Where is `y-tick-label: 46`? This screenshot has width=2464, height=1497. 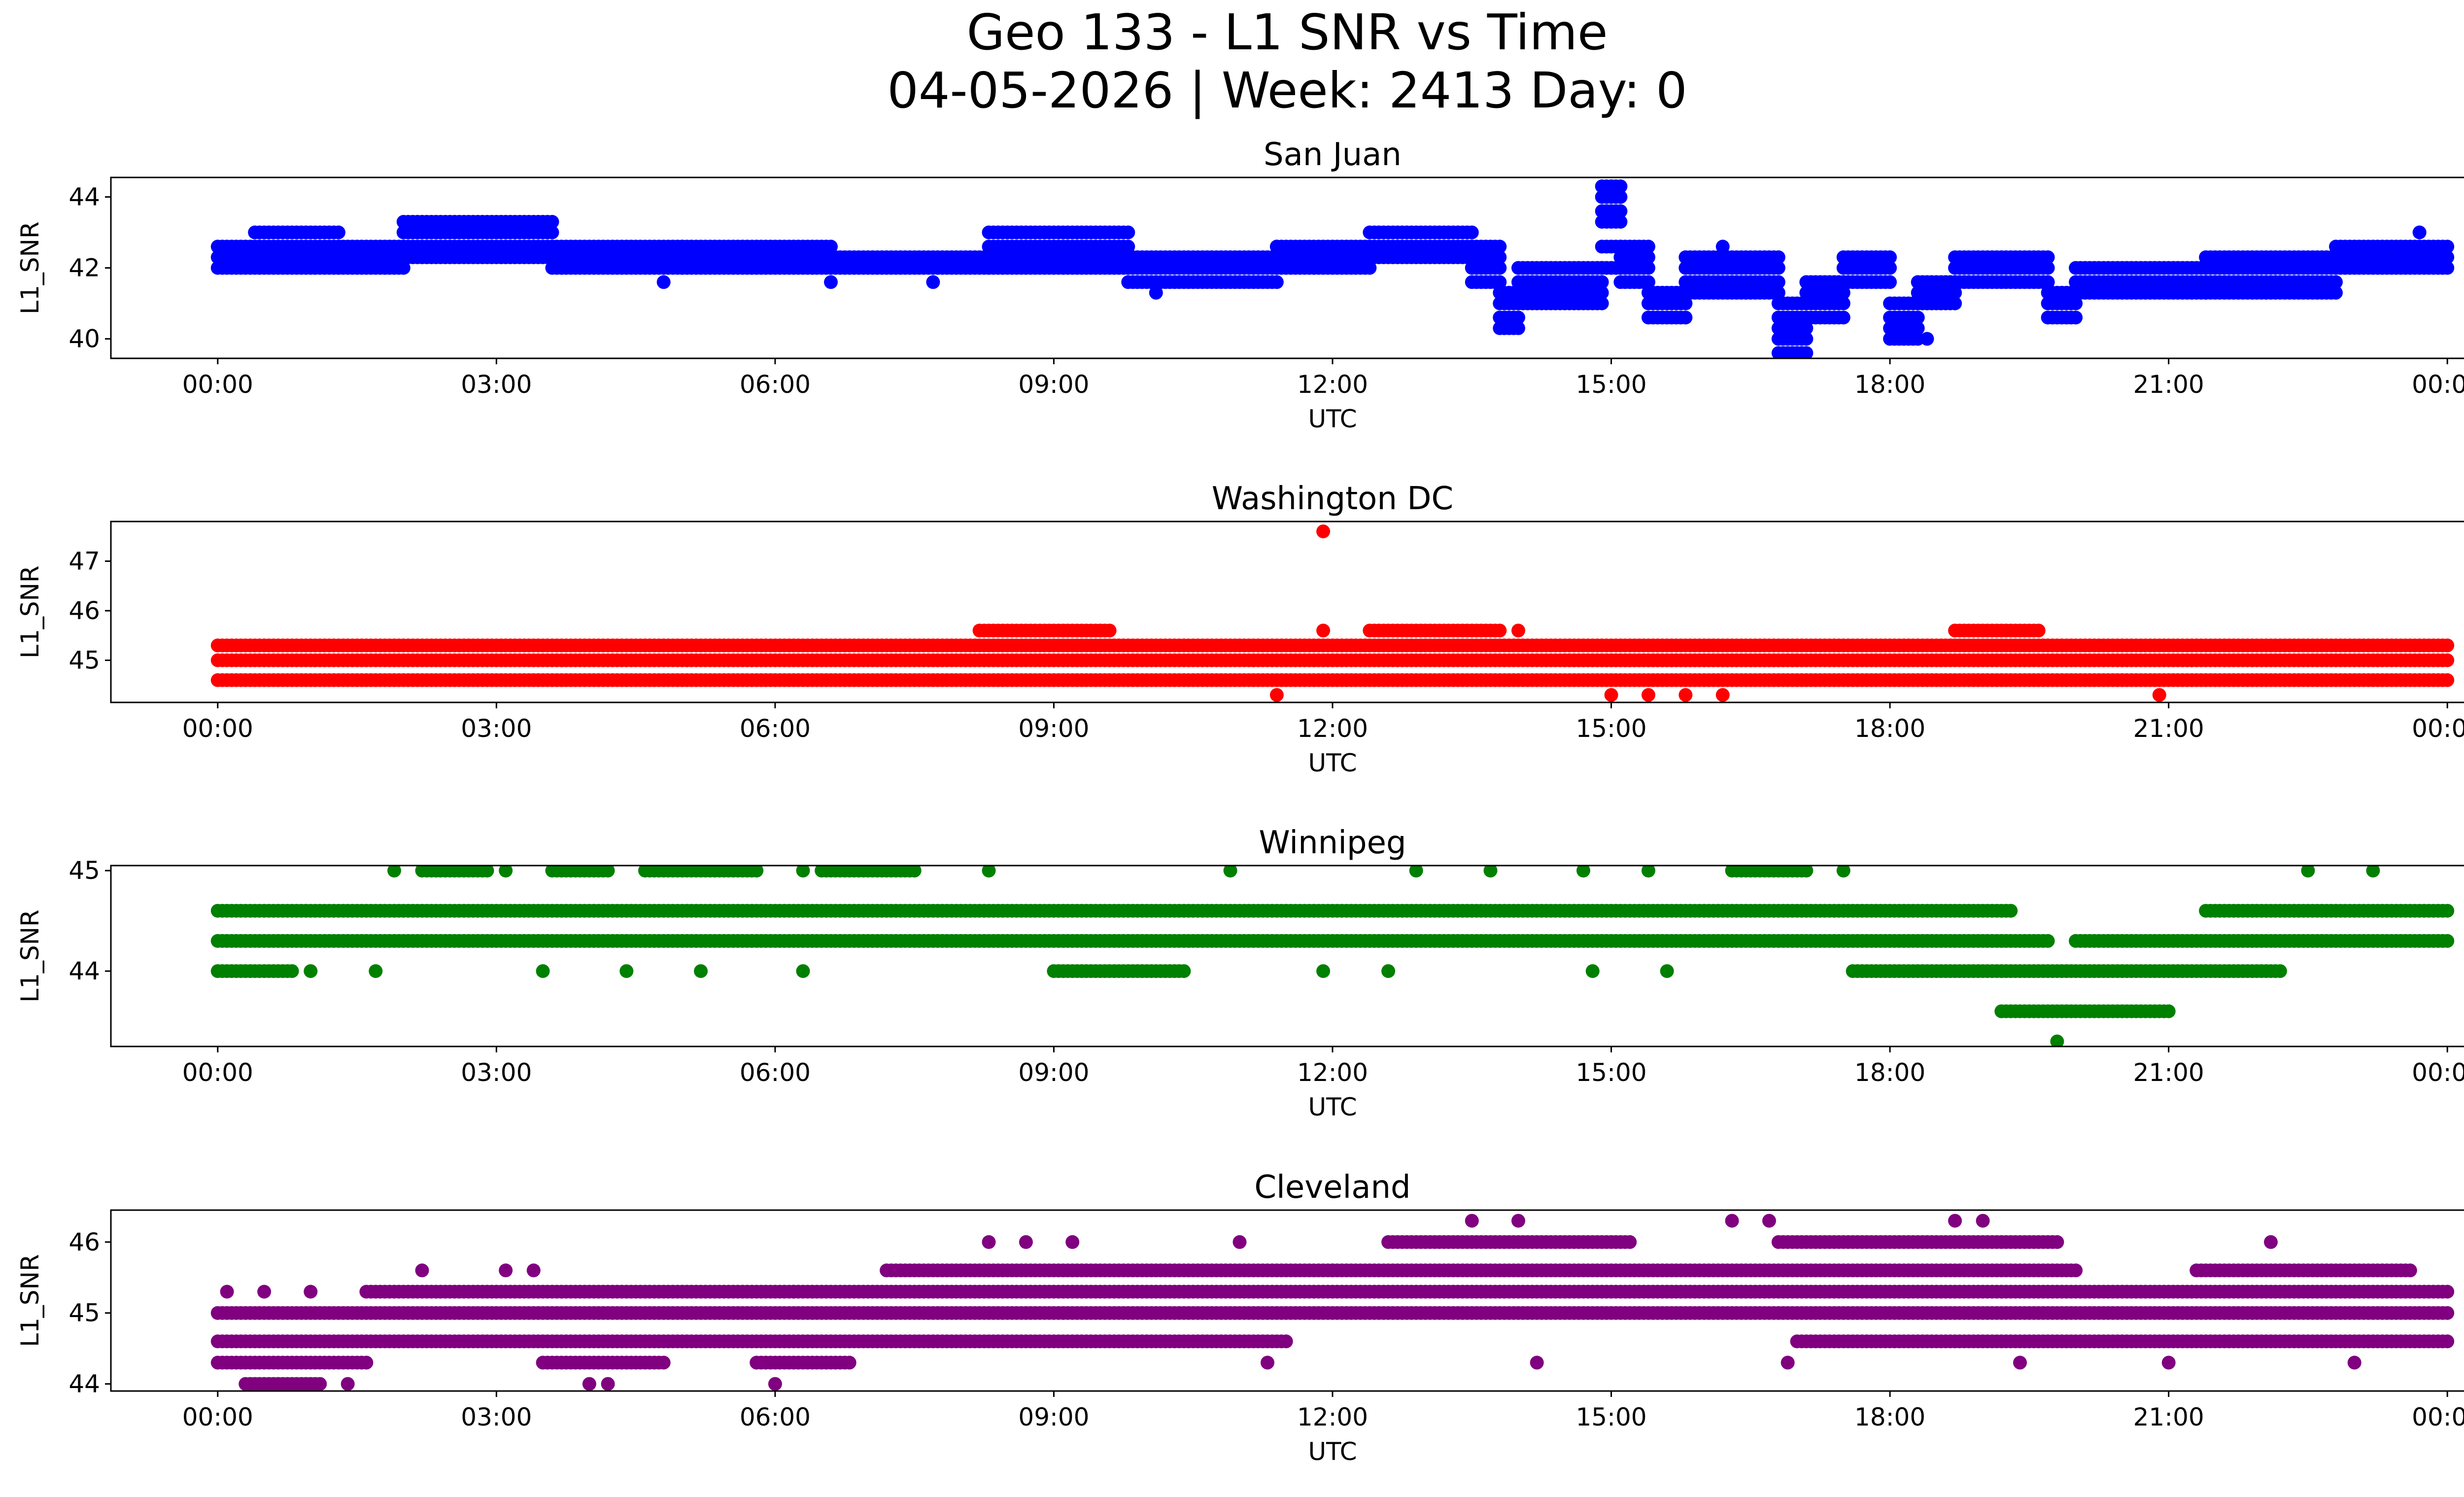 y-tick-label: 46 is located at coordinates (84, 610).